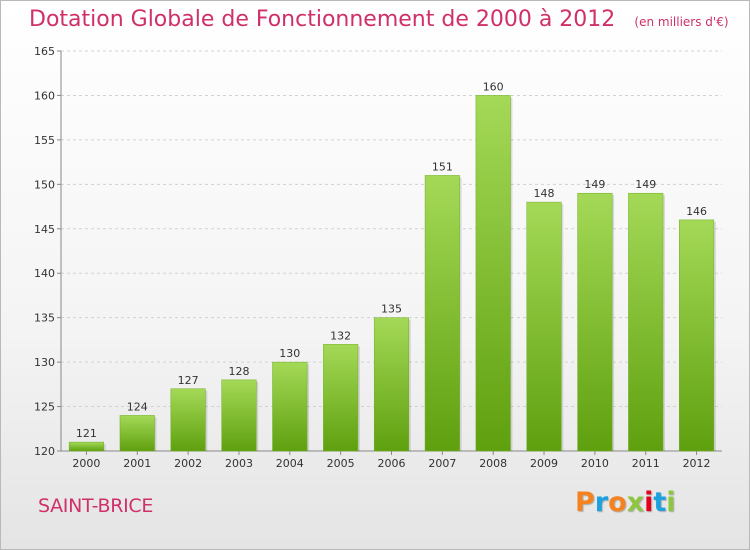 This screenshot has height=550, width=750. I want to click on bar-value-label: 128, so click(238, 371).